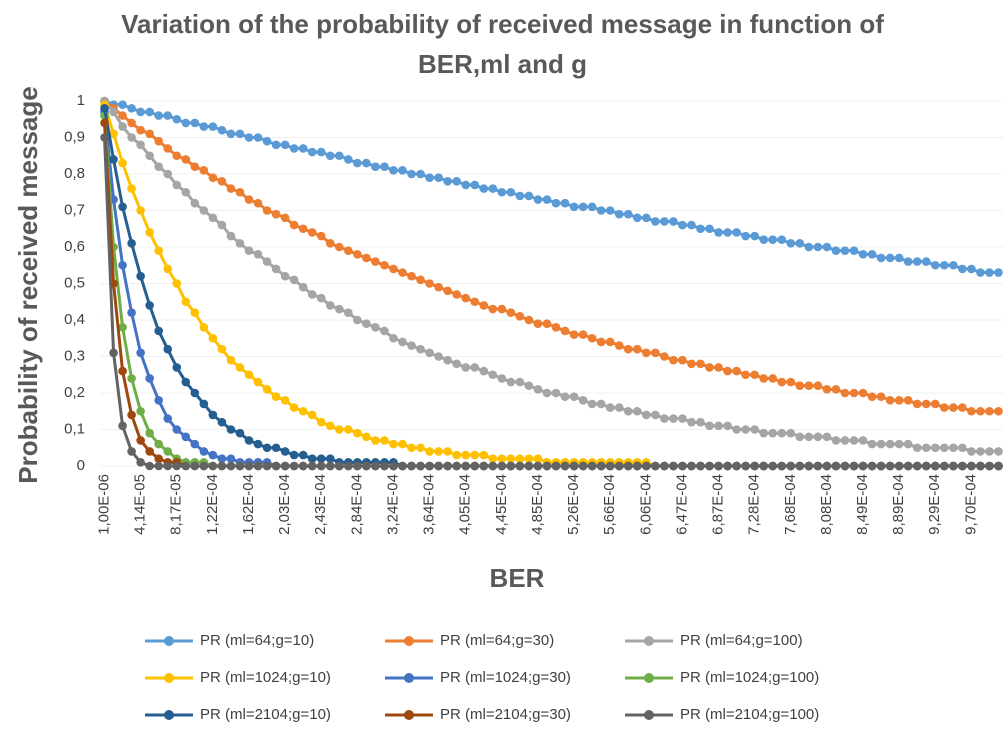 This screenshot has height=734, width=1005. I want to click on y-axis-title: Probability of received message, so click(28, 284).